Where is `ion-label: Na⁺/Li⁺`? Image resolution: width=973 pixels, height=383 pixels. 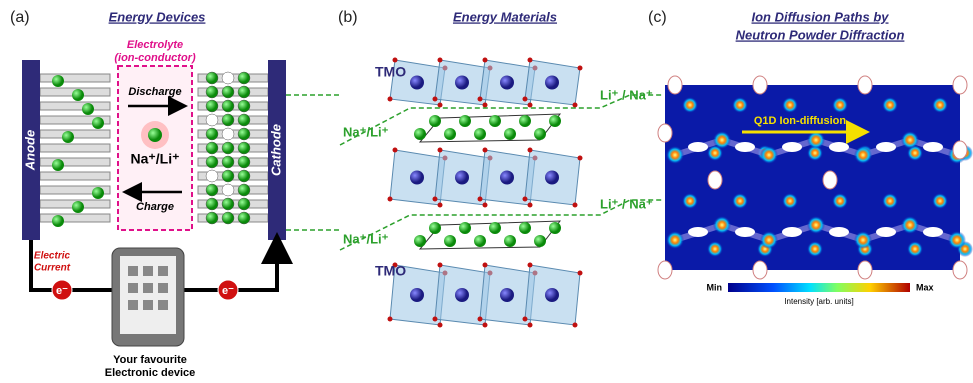 ion-label: Na⁺/Li⁺ is located at coordinates (366, 238).